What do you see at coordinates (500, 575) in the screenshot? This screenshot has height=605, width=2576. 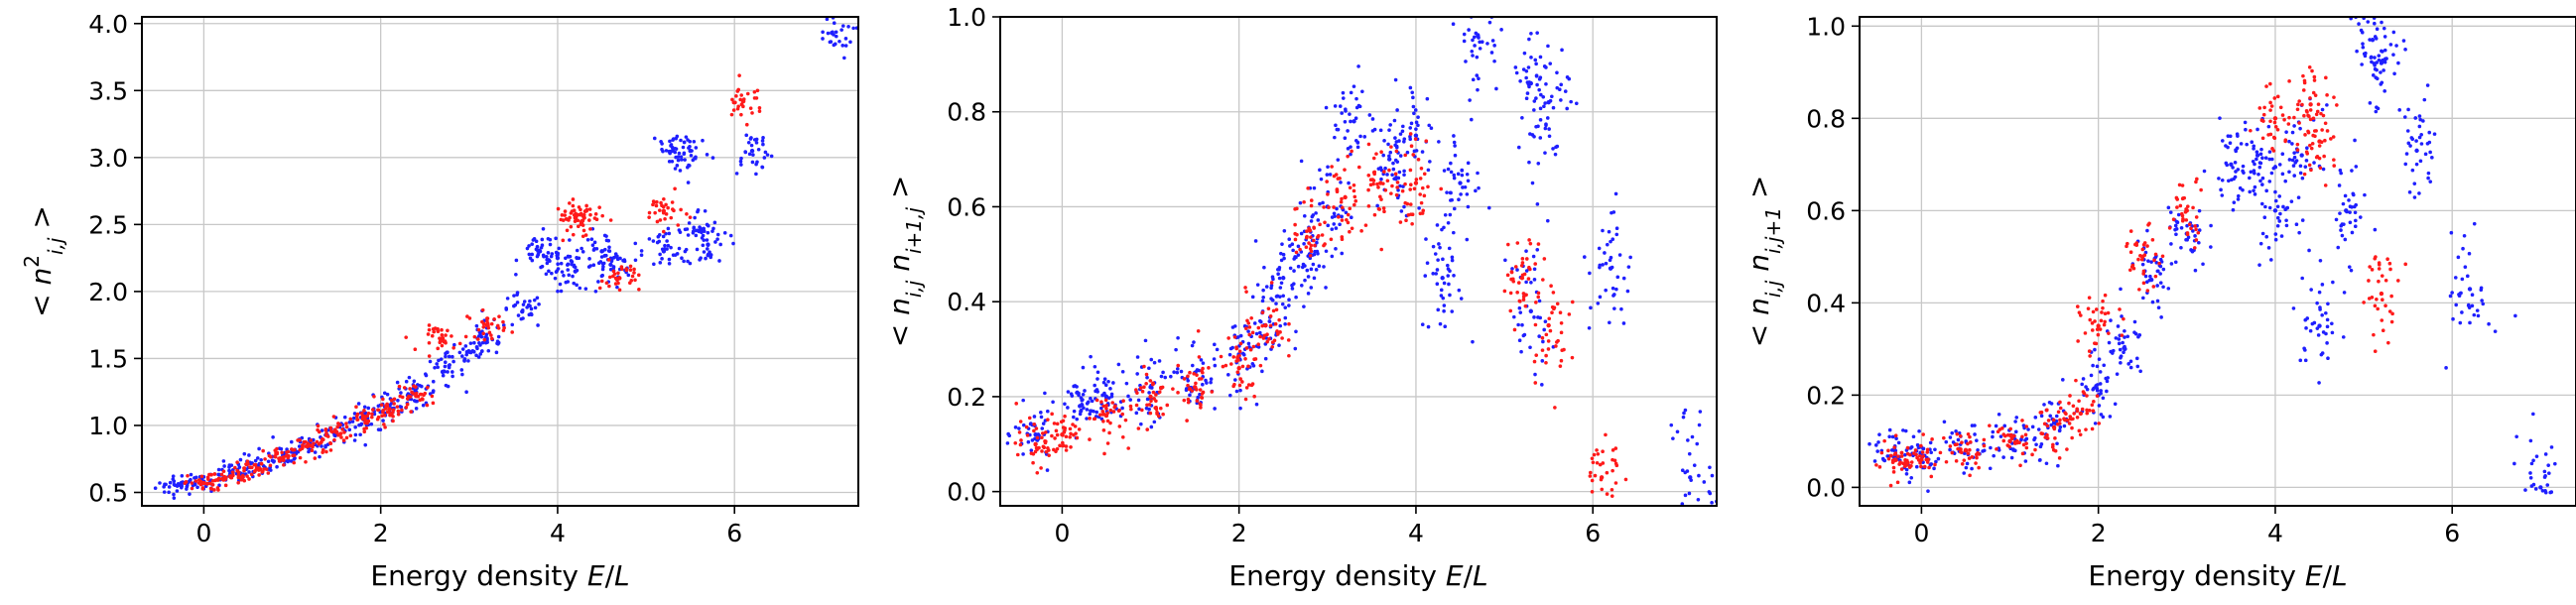 I see `x-axis-label: Energy density E/L` at bounding box center [500, 575].